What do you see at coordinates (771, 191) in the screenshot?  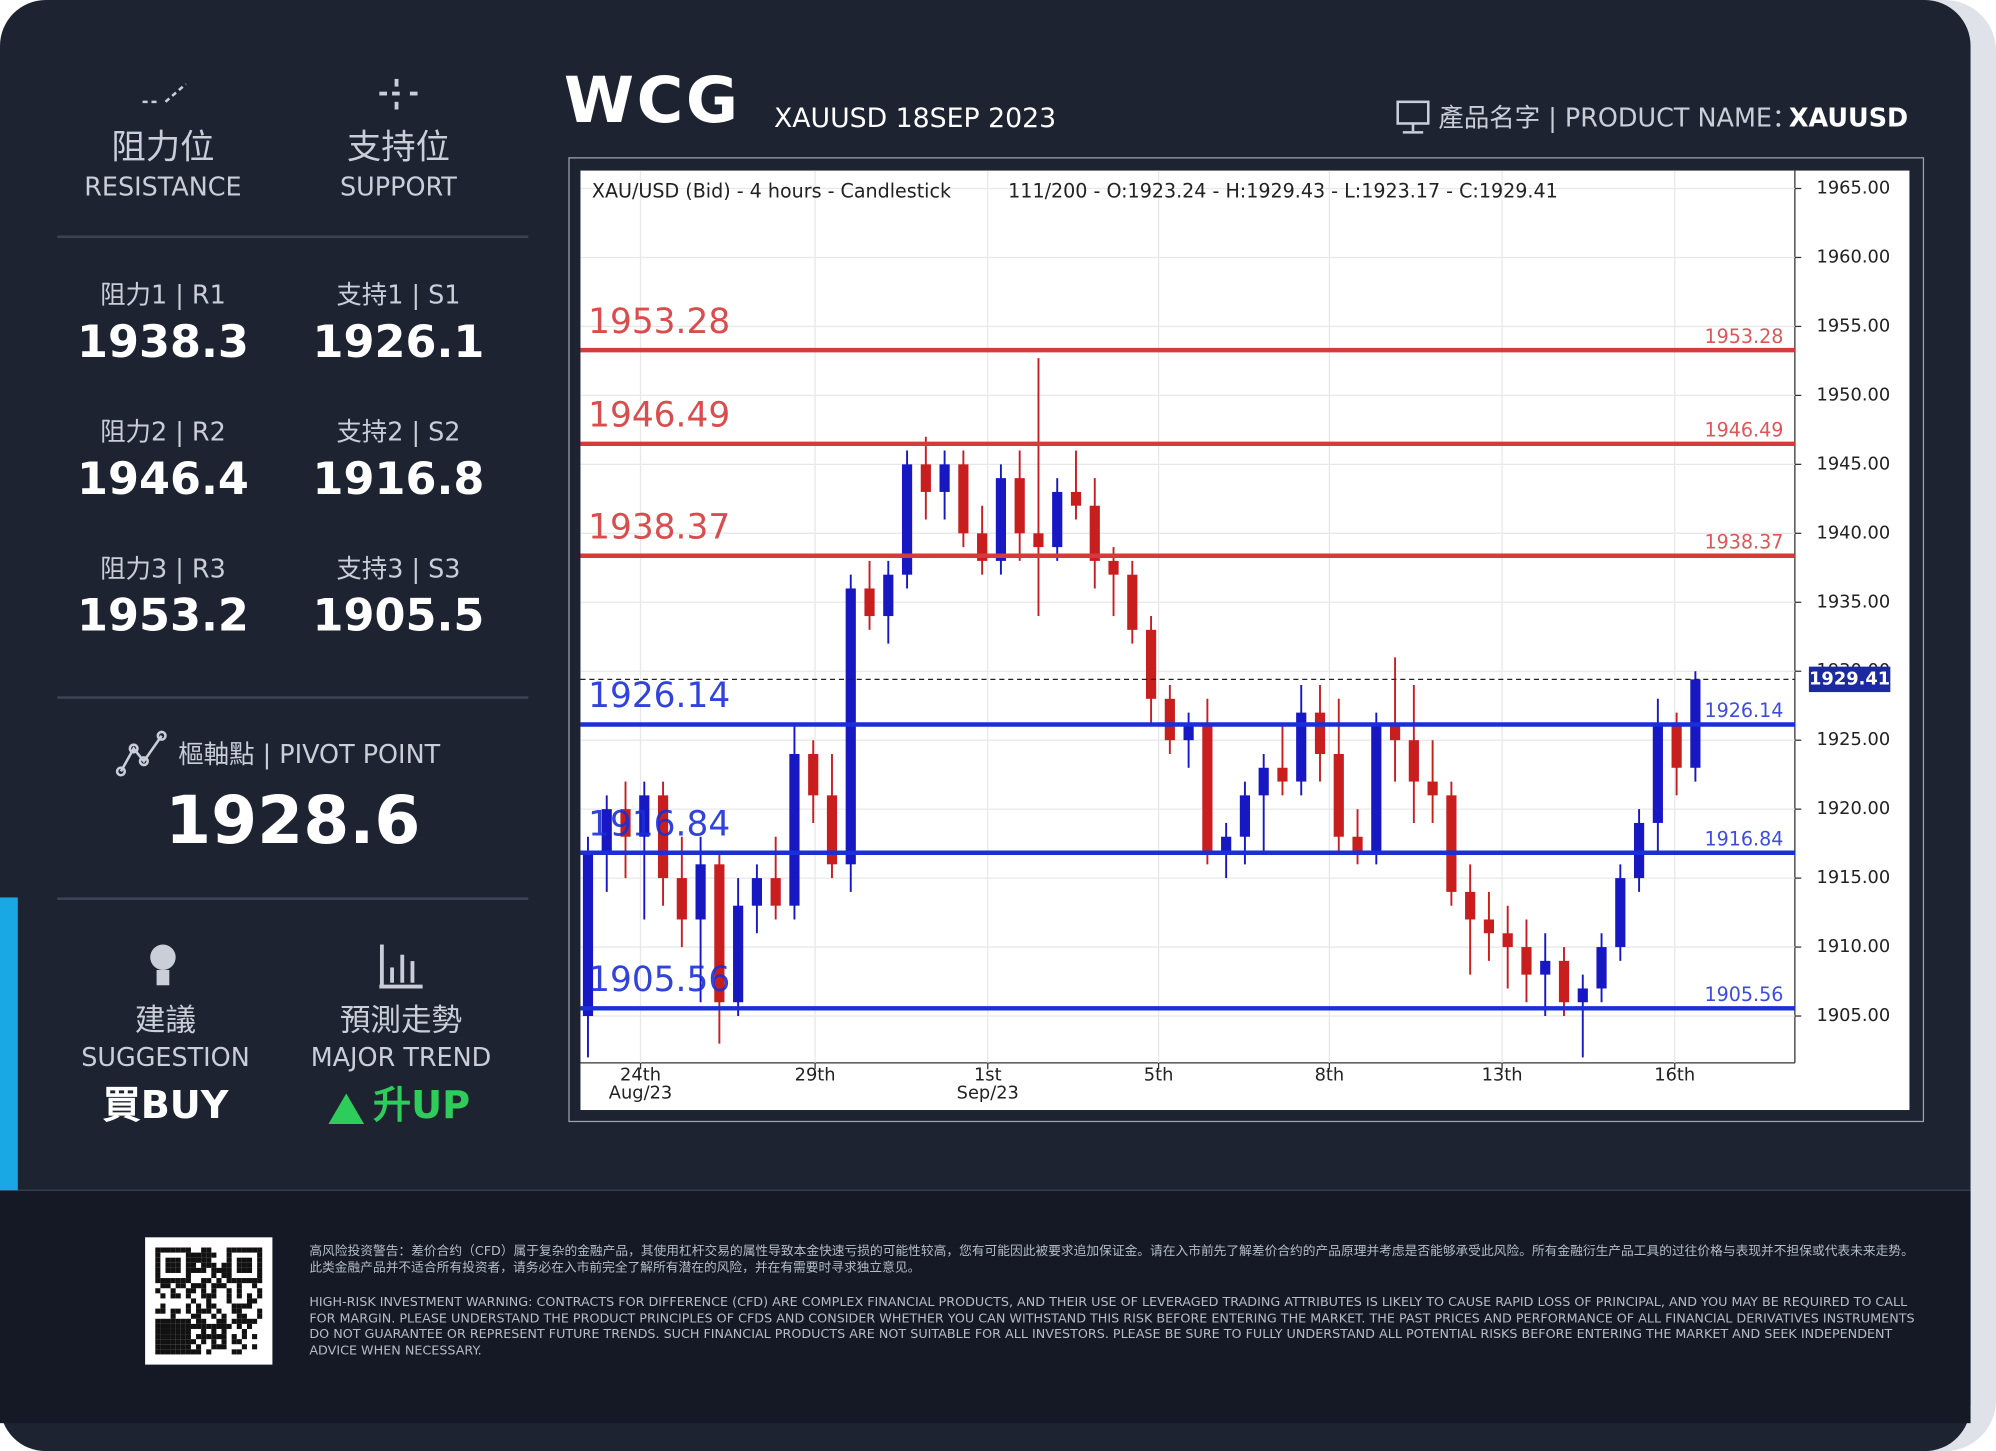 I see `chart-title: XAU/USD (Bid) - 4 hours - Candlestick` at bounding box center [771, 191].